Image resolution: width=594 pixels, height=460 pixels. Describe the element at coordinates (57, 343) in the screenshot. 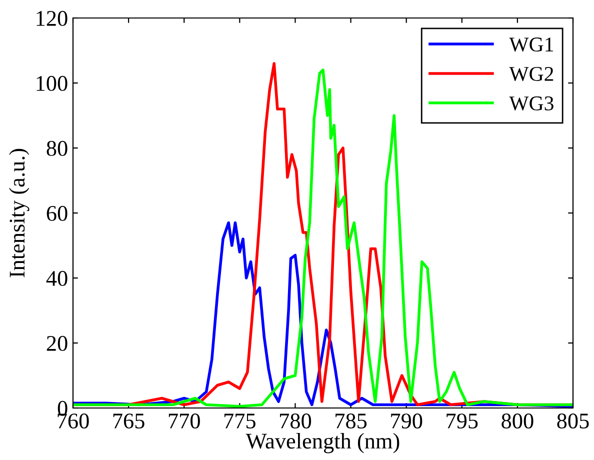

I see `y-tick-label: 20` at that location.